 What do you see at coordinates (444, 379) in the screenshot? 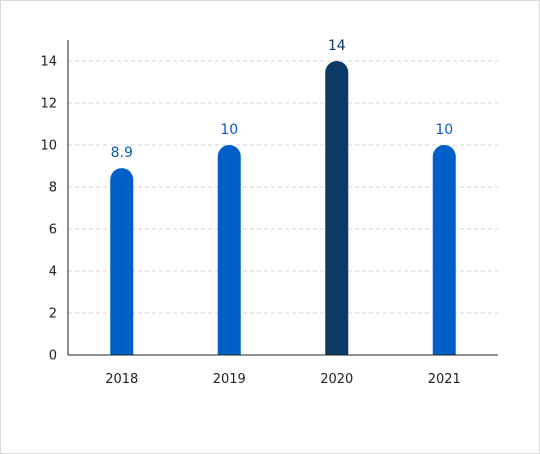
I see `x-tick-label: 2021` at bounding box center [444, 379].